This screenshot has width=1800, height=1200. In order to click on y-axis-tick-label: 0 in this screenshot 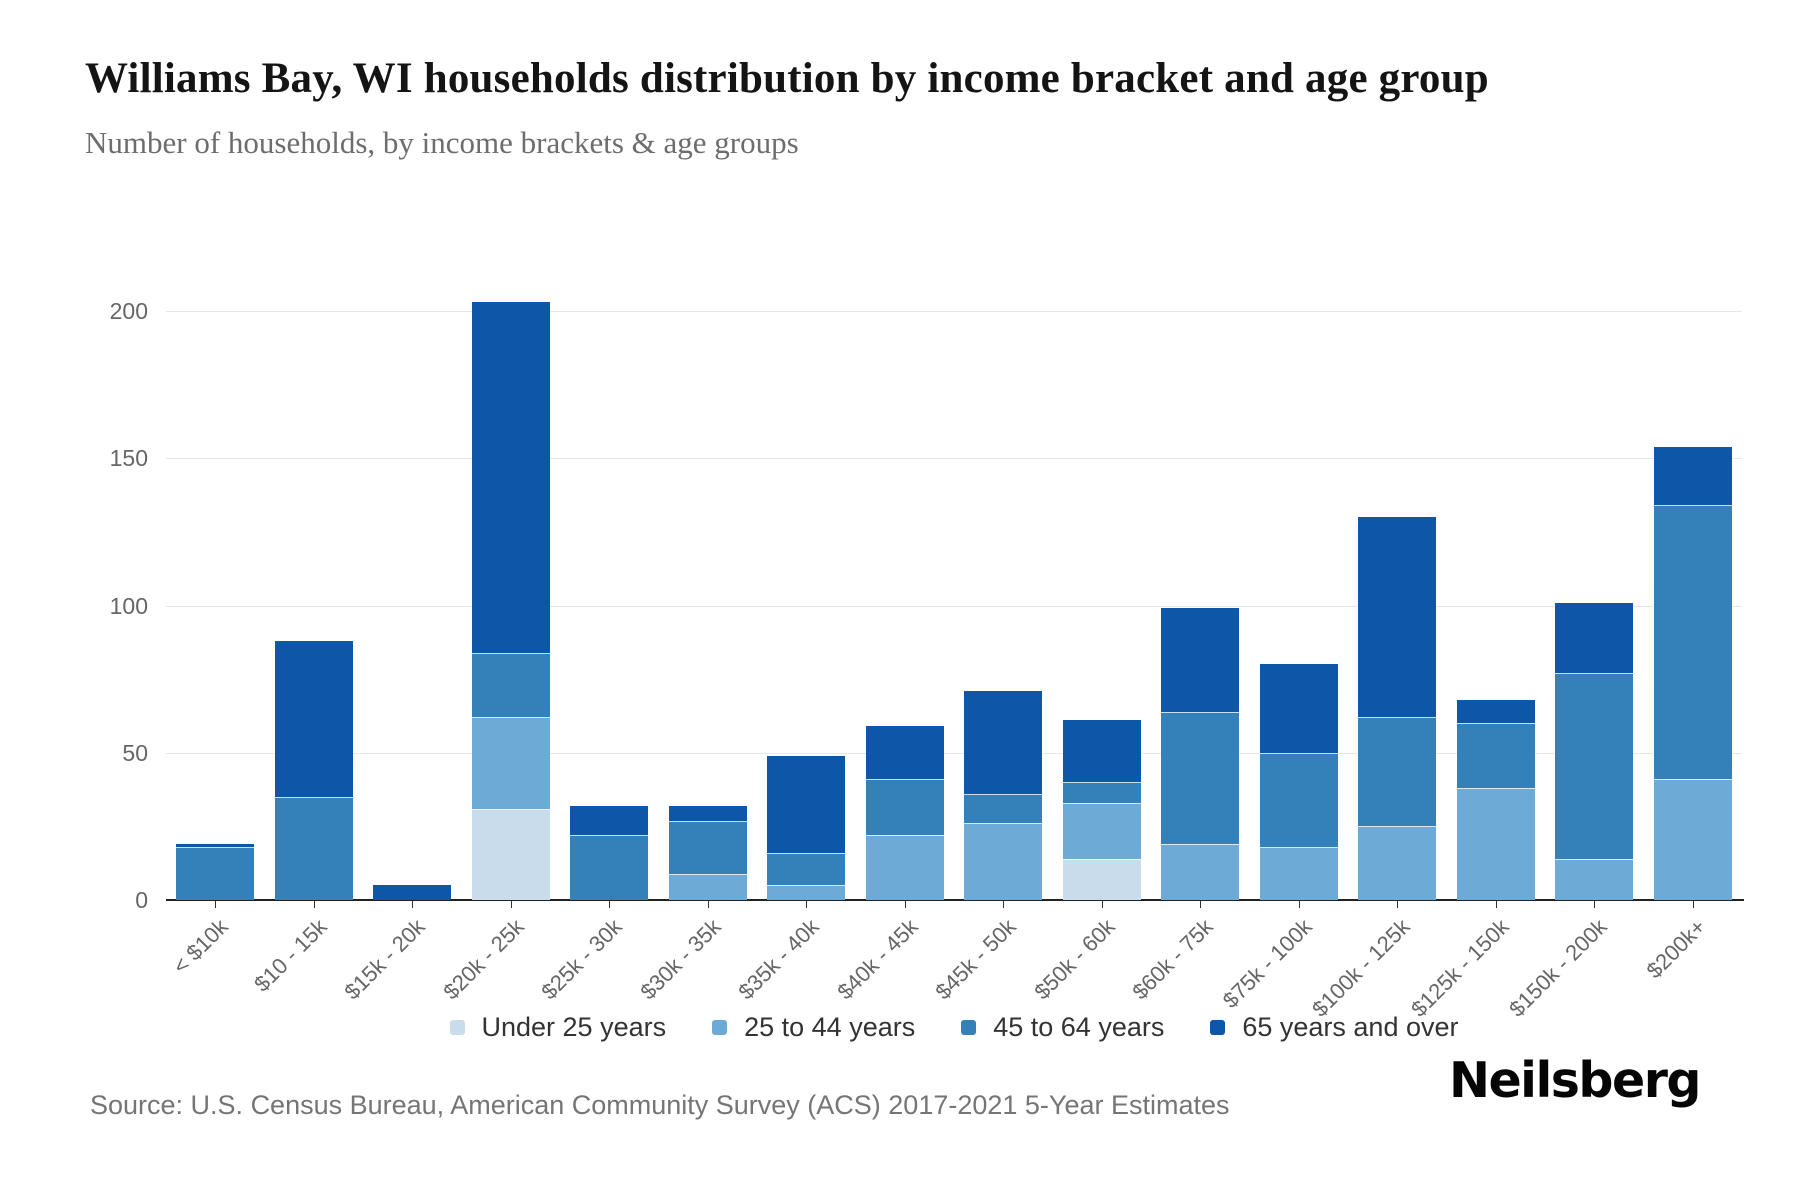, I will do `click(141, 900)`.